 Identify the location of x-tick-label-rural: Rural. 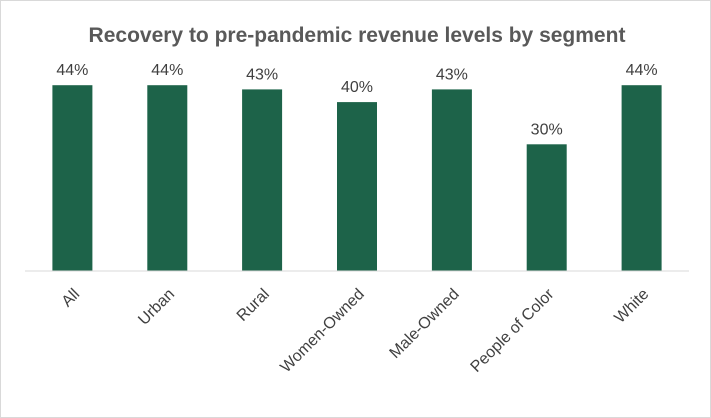
(253, 305).